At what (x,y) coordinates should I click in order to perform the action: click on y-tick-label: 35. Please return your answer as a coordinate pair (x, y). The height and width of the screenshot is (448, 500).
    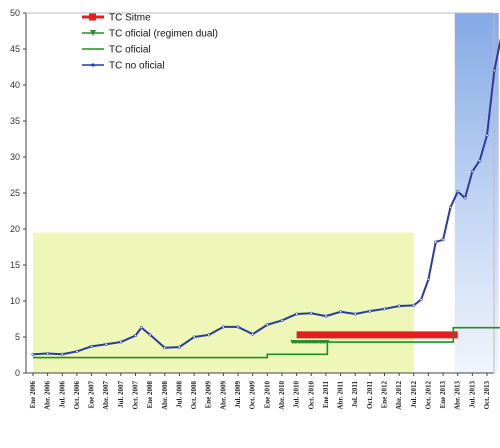
    Looking at the image, I should click on (15, 121).